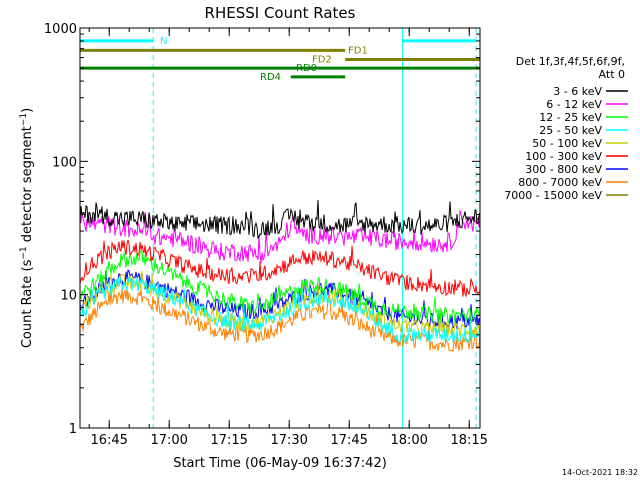  Describe the element at coordinates (280, 13) in the screenshot. I see `chart-title: RHESSI Count Rates` at that location.